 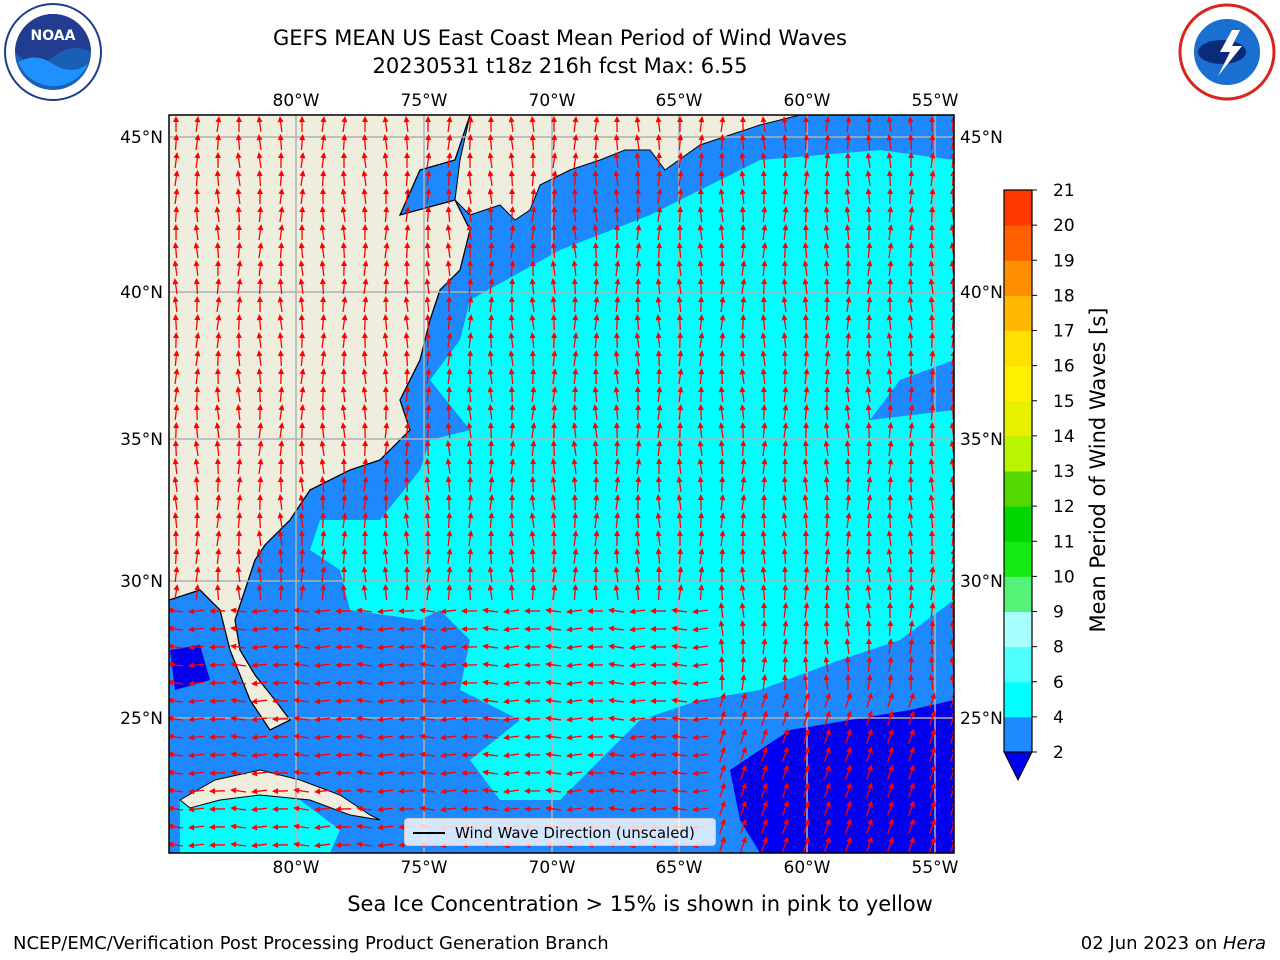 What do you see at coordinates (190, 667) in the screenshot?
I see `wave-period-below-2-patch` at bounding box center [190, 667].